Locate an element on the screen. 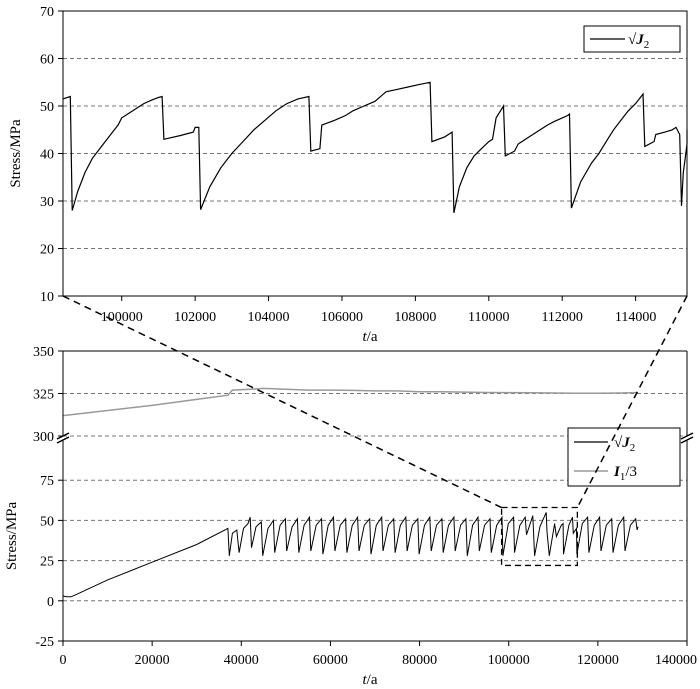 This screenshot has width=700, height=689. top-legend-label-sqrtJ2-subscript: 2 is located at coordinates (647, 45).